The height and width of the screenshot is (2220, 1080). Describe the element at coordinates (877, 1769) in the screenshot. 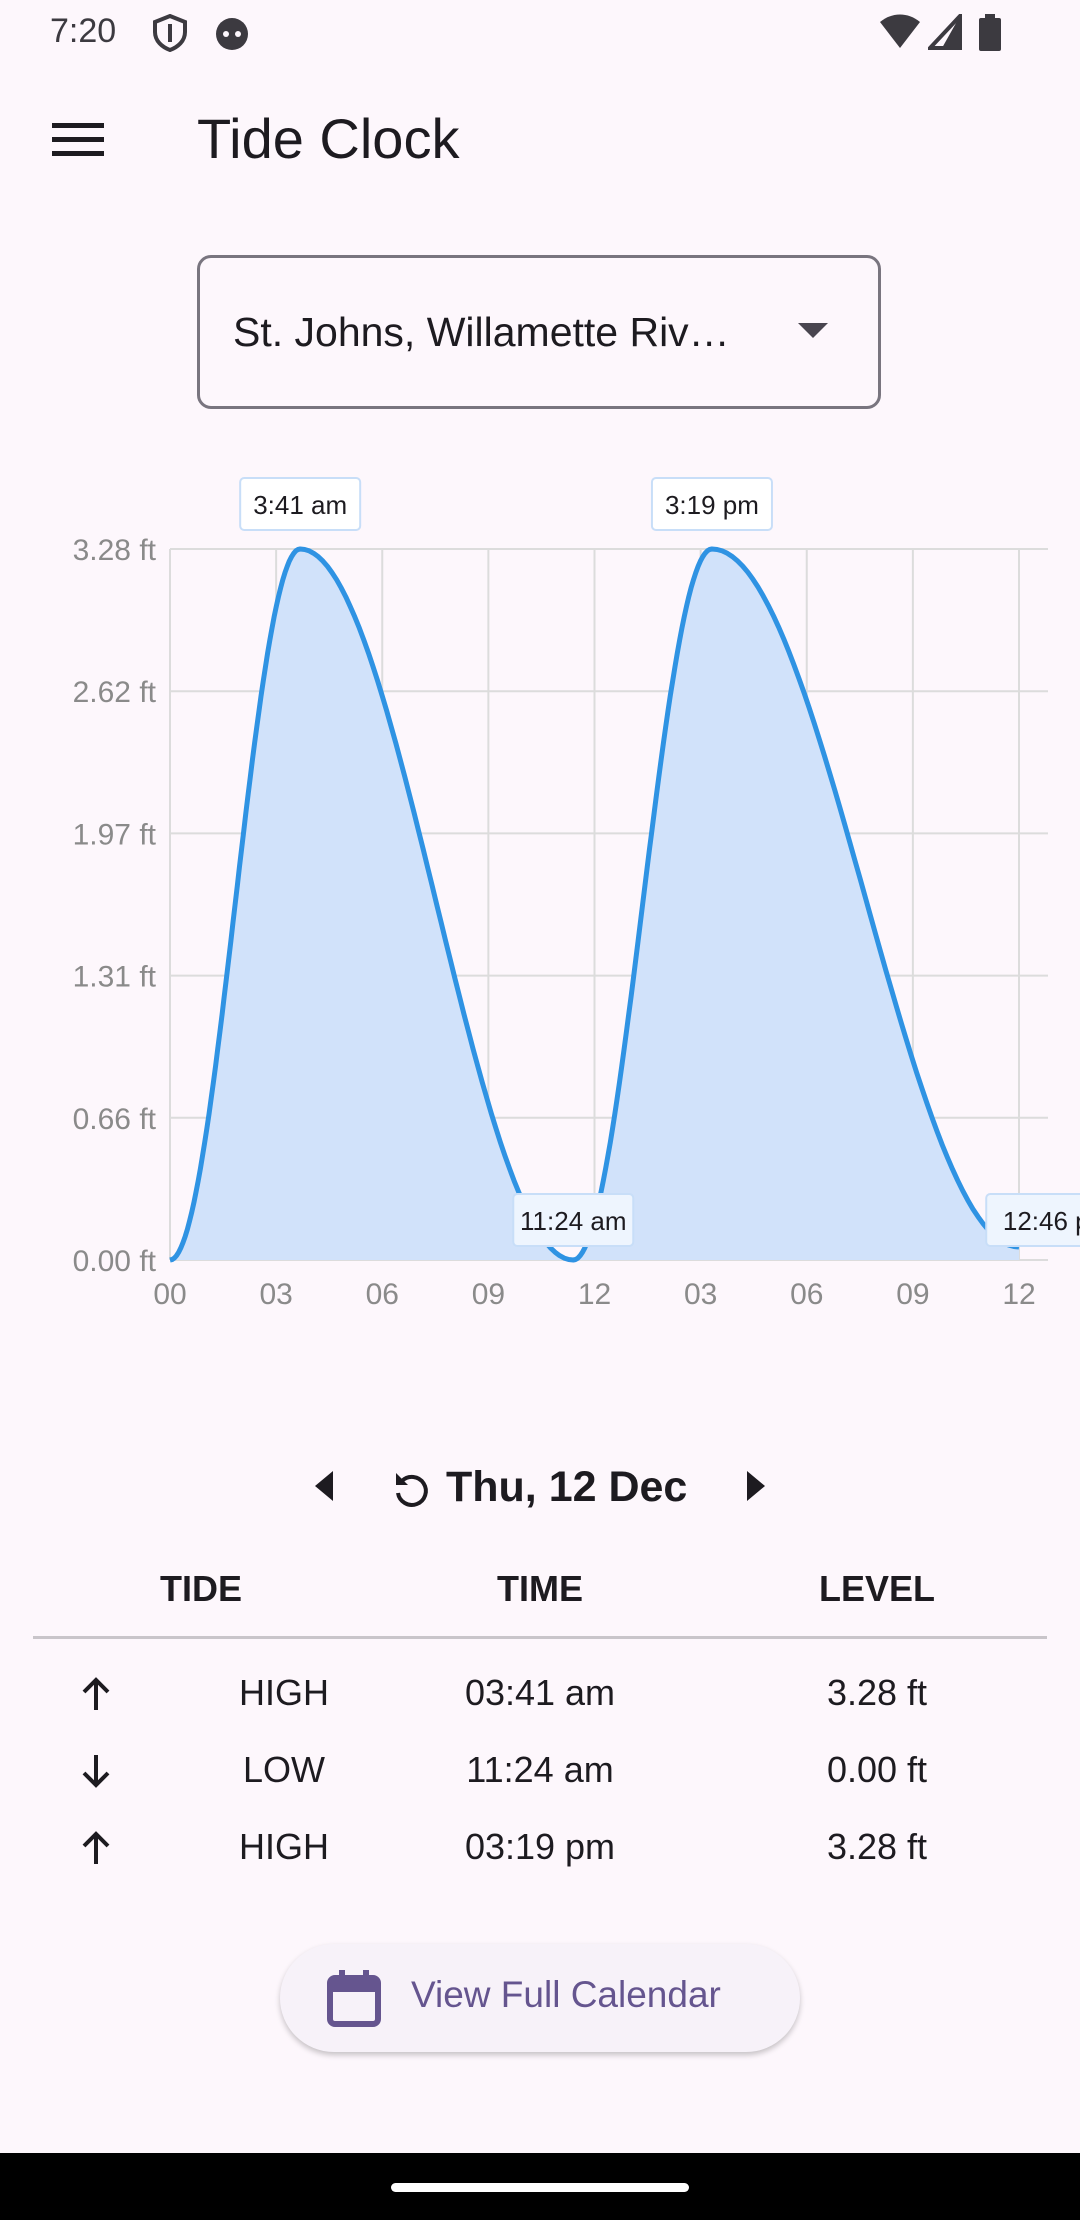

I see `tide-level: 0.00 ft` at that location.